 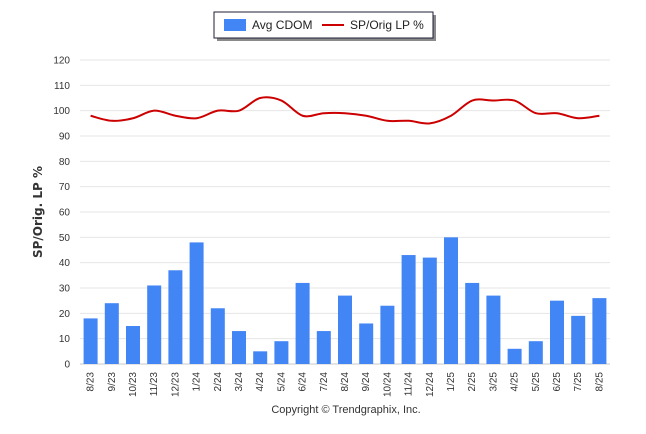 What do you see at coordinates (472, 382) in the screenshot?
I see `x-tick-label: 2/25` at bounding box center [472, 382].